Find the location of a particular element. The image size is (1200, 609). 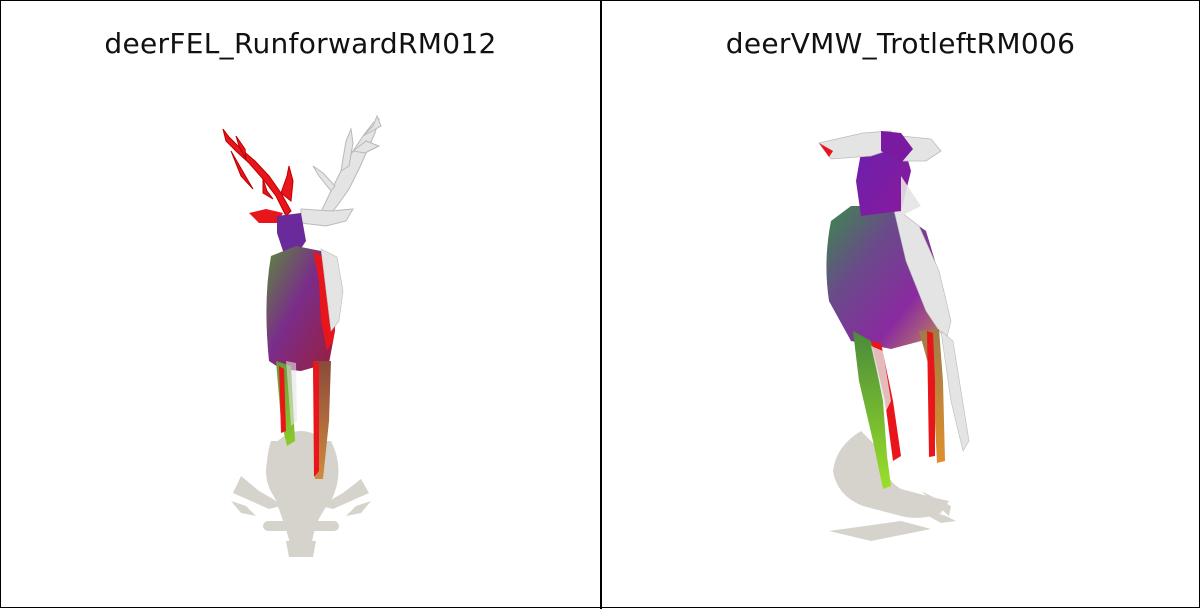

antler-left is located at coordinates (258, 172).